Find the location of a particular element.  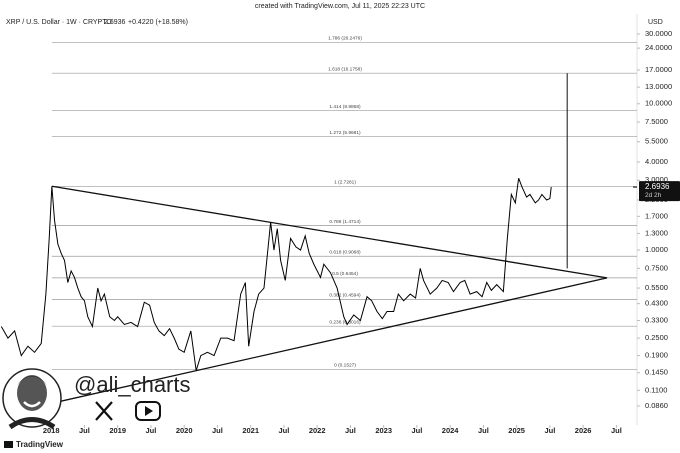

fib-label: 0.786 (1.4714) is located at coordinates (345, 222).